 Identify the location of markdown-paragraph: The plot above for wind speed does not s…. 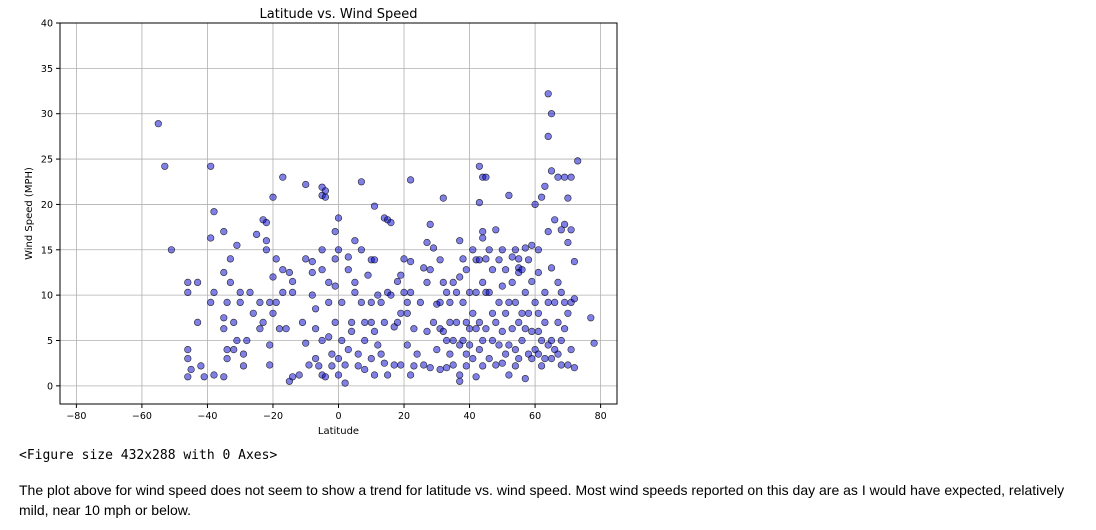
(542, 500).